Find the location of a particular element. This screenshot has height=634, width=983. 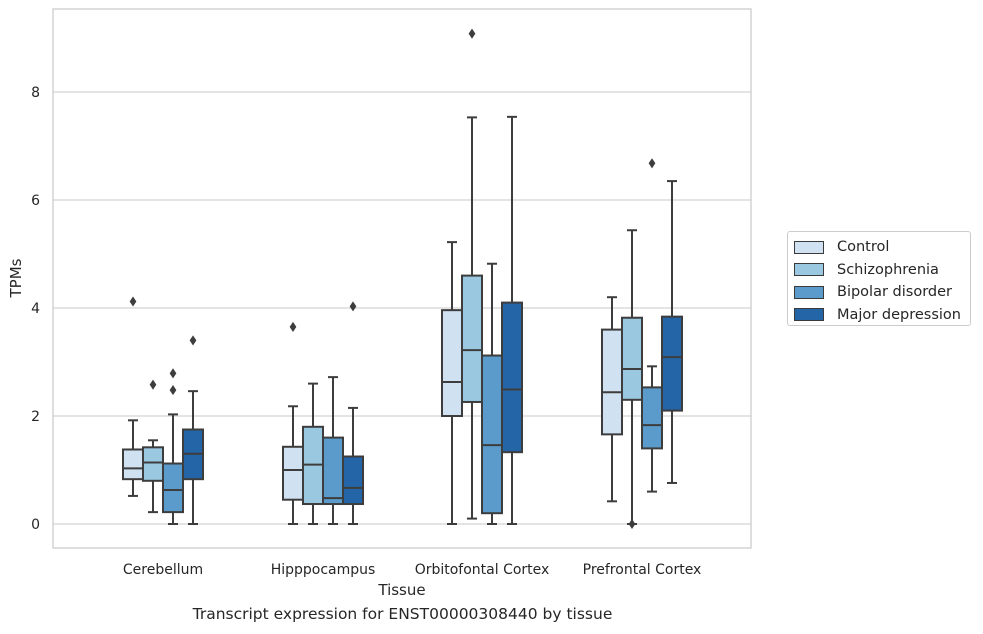

legend-item: Schizophrenia is located at coordinates (879, 270).